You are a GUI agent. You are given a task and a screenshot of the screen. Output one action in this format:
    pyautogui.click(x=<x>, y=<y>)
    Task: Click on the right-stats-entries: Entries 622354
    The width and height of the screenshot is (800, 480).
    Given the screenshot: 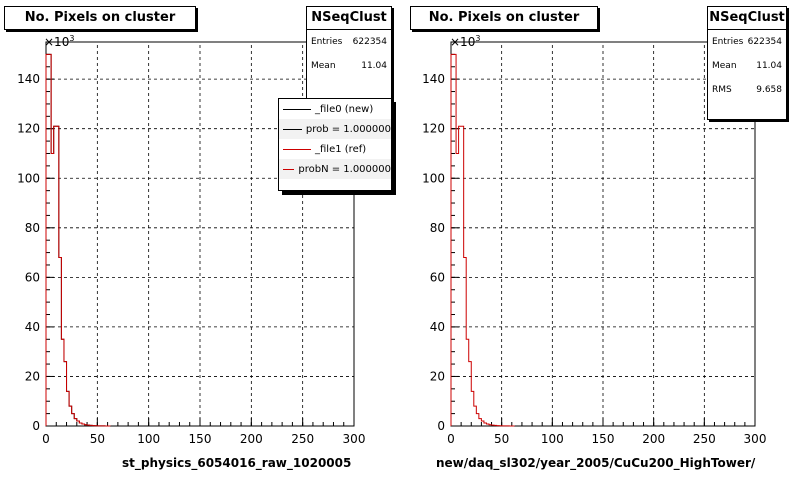 What is the action you would take?
    pyautogui.click(x=747, y=42)
    